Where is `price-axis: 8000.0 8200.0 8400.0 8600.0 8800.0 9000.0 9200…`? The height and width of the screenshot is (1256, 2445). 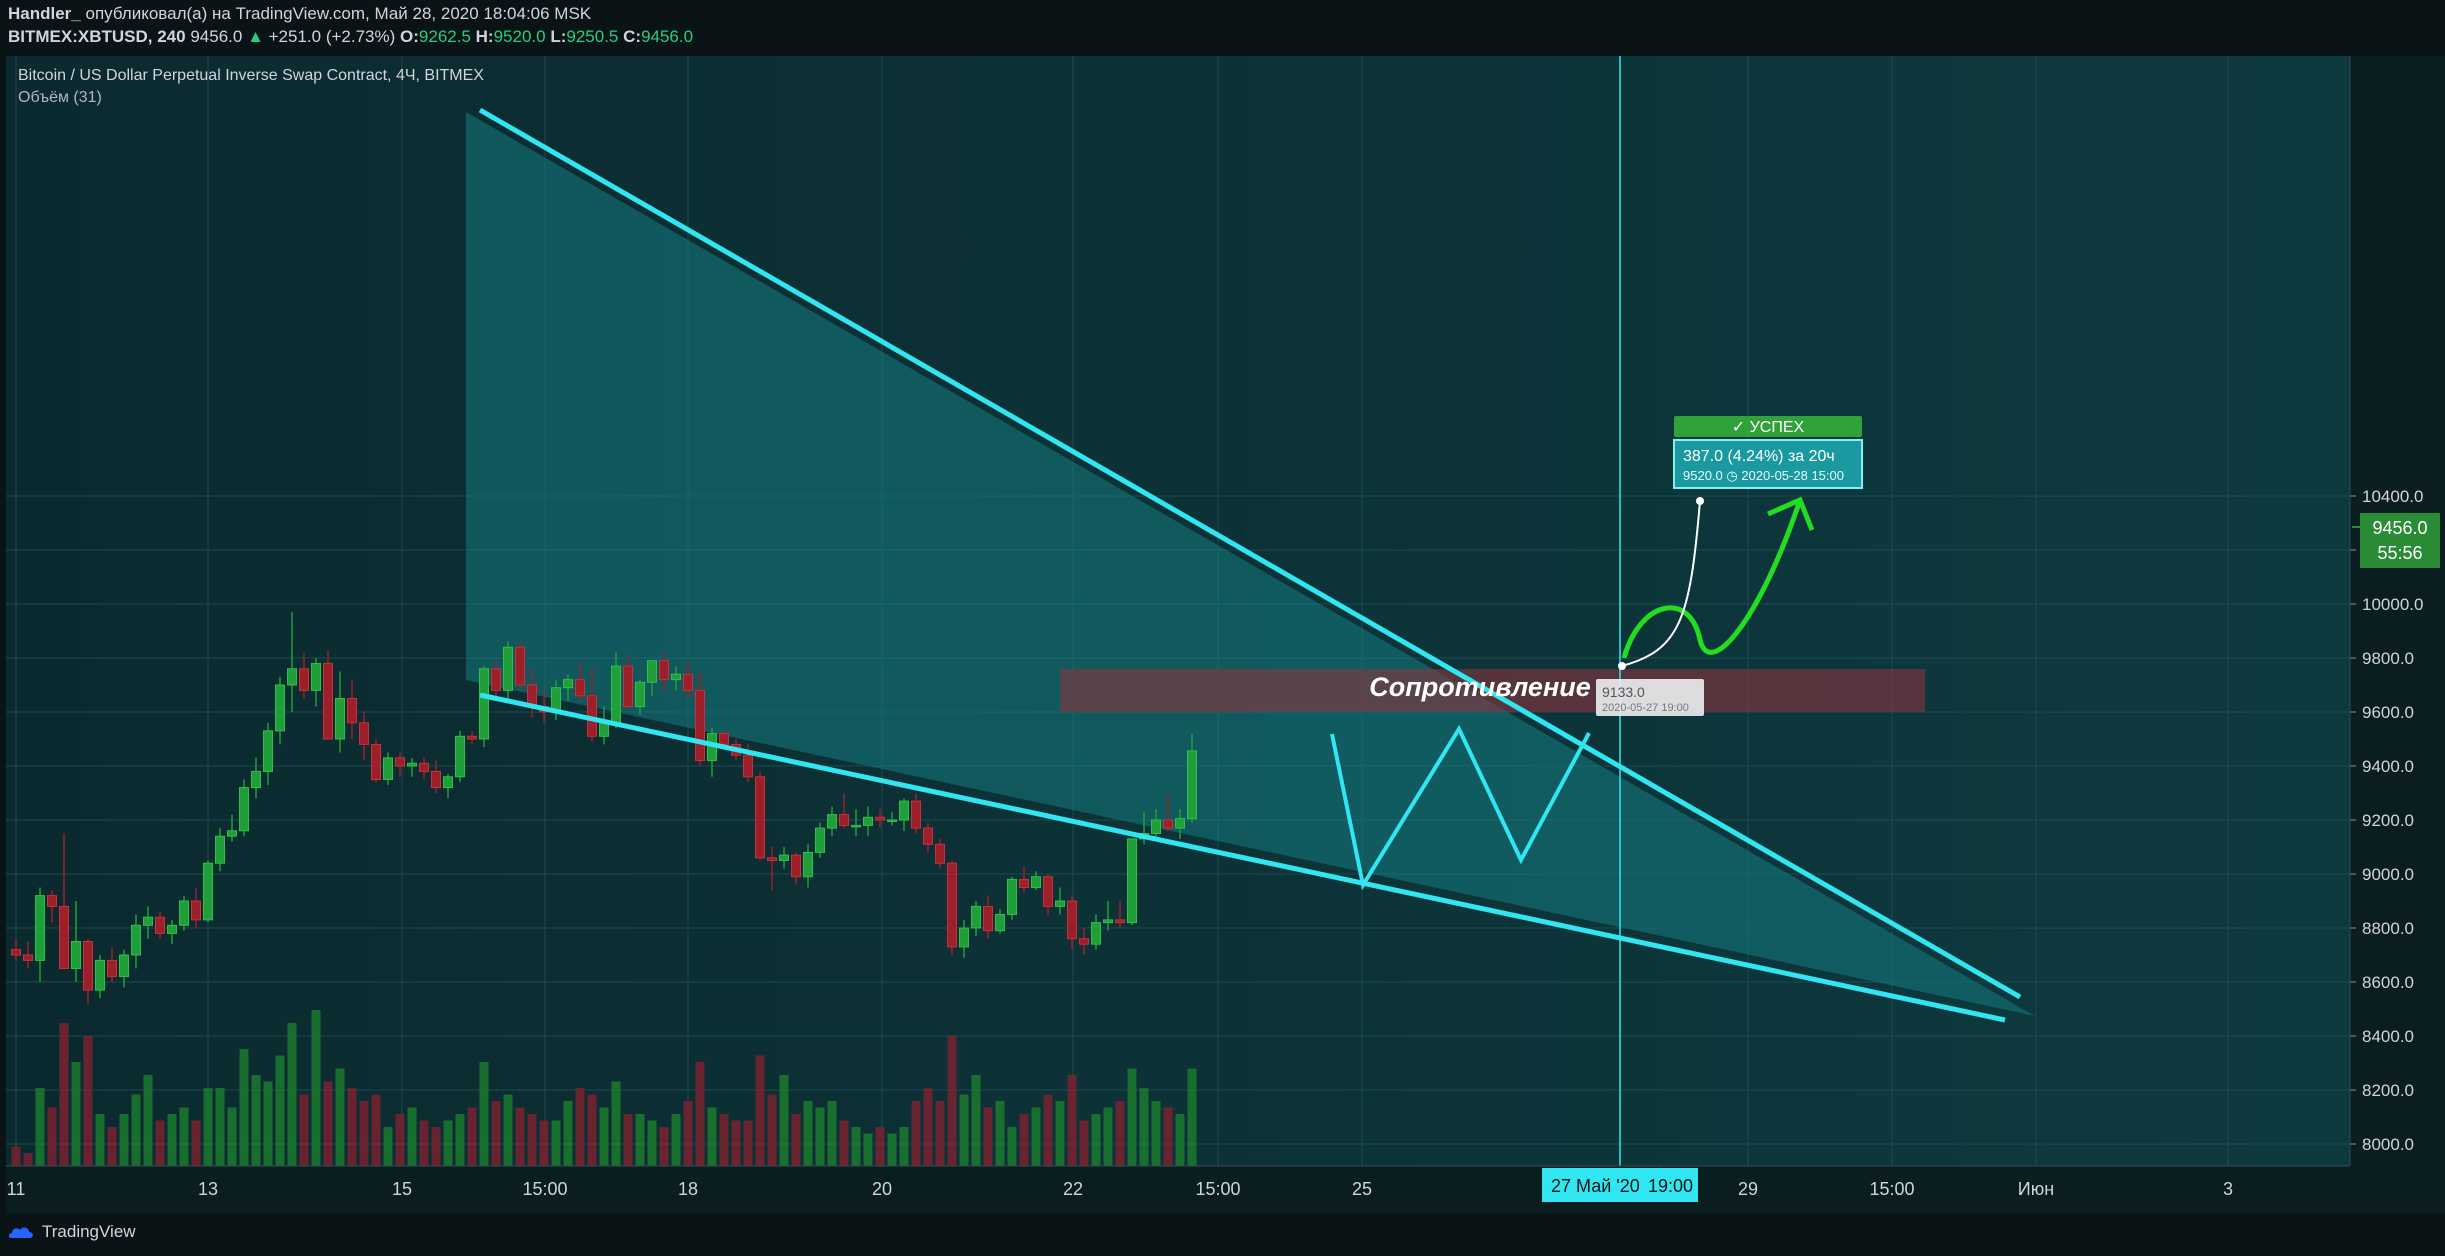
price-axis: 8000.0 8200.0 8400.0 8600.0 8800.0 9000.0 9200… is located at coordinates (2386, 611).